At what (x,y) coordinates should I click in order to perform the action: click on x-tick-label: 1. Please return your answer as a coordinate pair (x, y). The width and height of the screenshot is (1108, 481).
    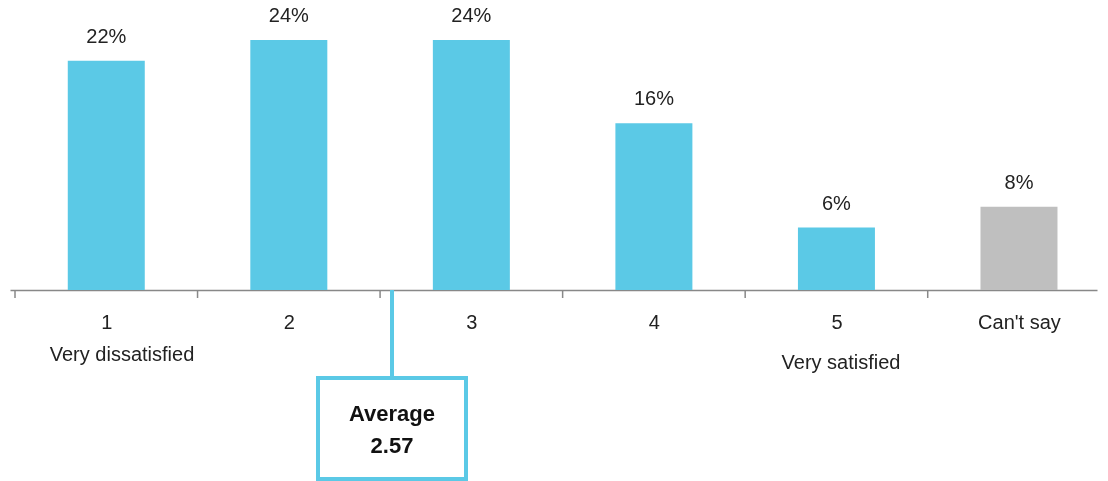
    Looking at the image, I should click on (107, 321).